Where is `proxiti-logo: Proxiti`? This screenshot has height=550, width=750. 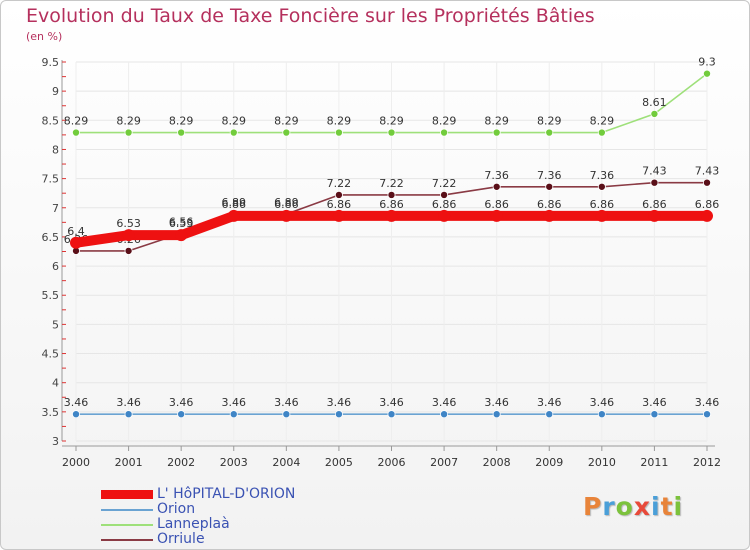 proxiti-logo: Proxiti is located at coordinates (633, 506).